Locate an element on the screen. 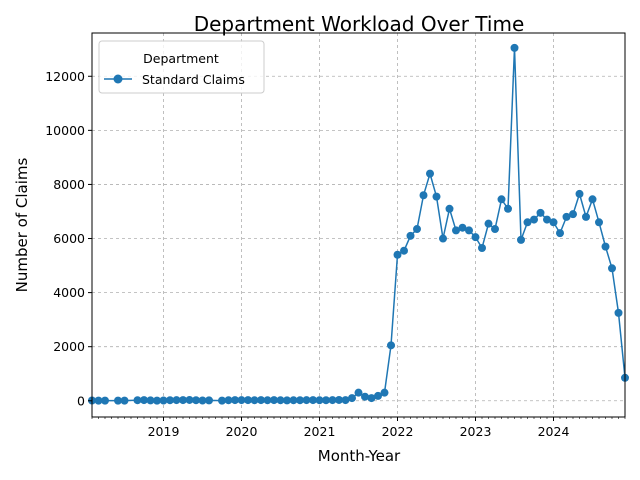  y-tick-label: 12000 is located at coordinates (65, 76).